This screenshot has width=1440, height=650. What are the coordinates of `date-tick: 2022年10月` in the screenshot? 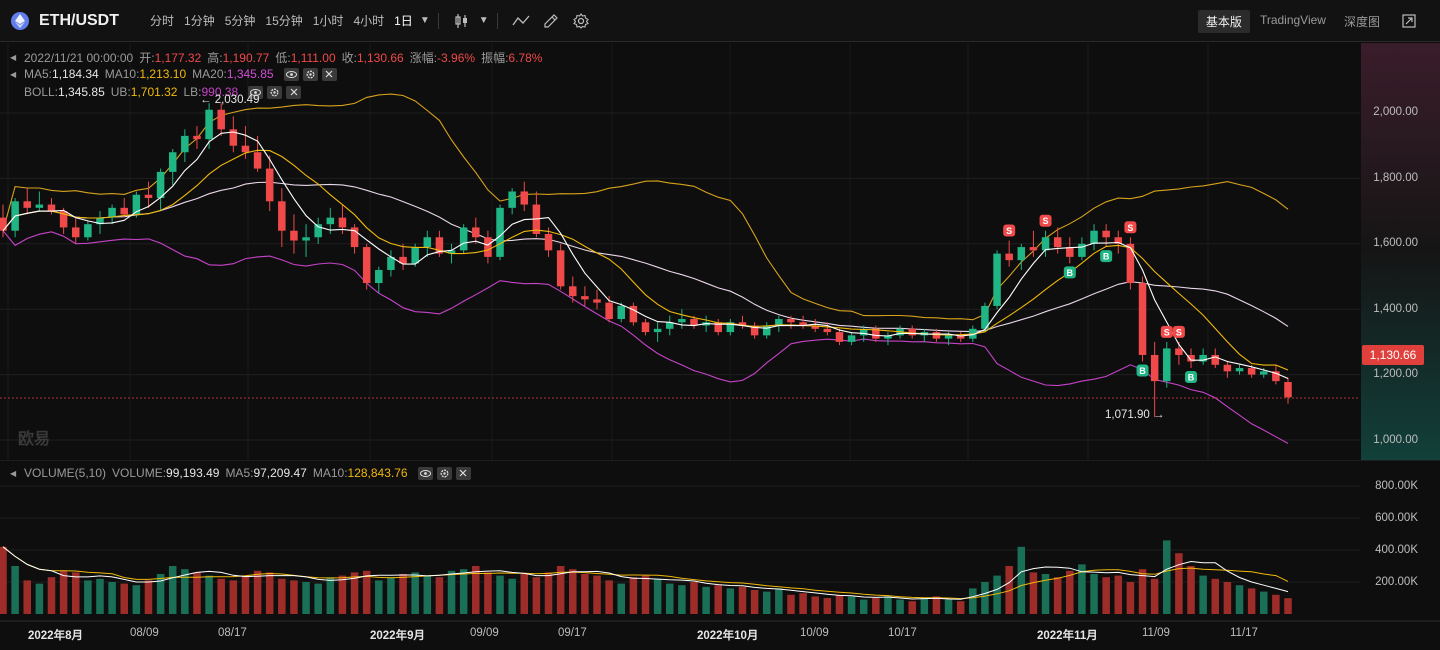 It's located at (728, 636).